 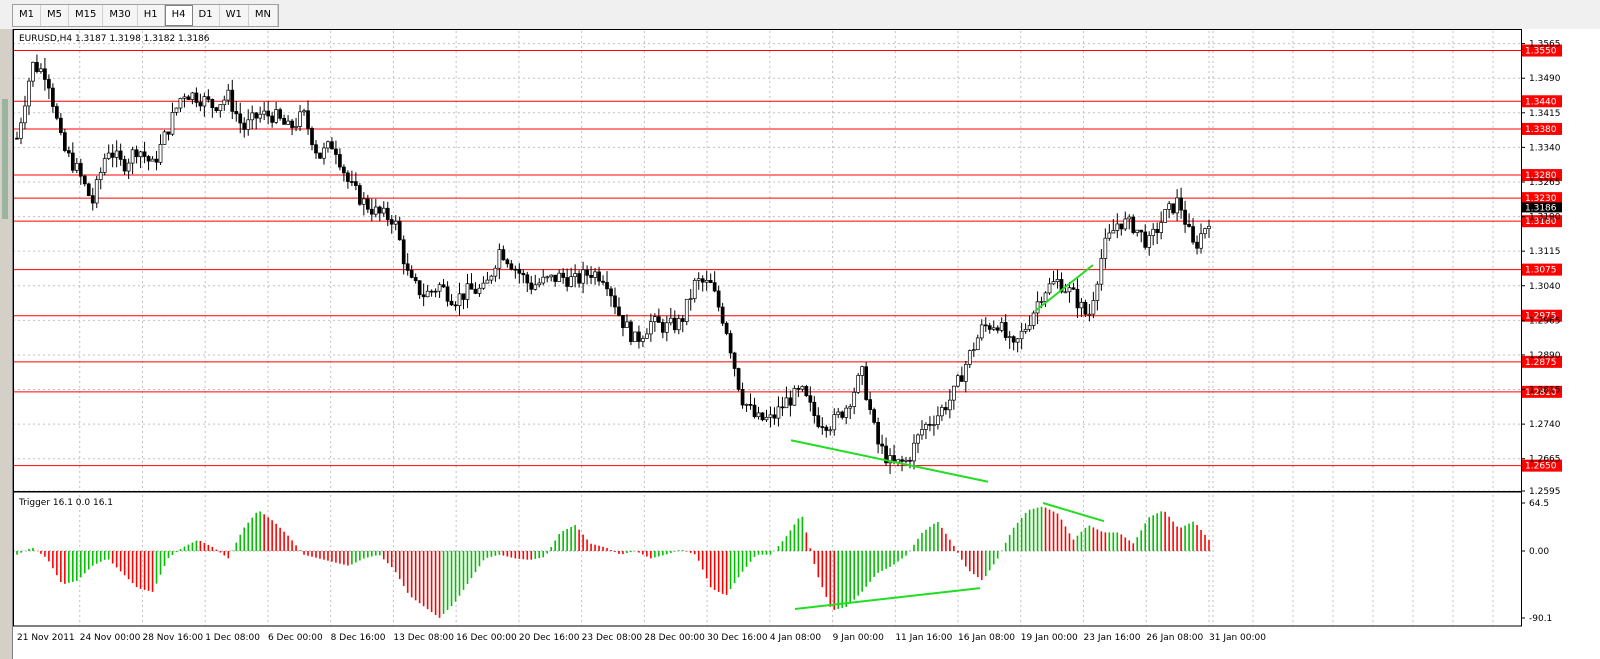 What do you see at coordinates (1541, 130) in the screenshot?
I see `level-tag-label: 1.3380` at bounding box center [1541, 130].